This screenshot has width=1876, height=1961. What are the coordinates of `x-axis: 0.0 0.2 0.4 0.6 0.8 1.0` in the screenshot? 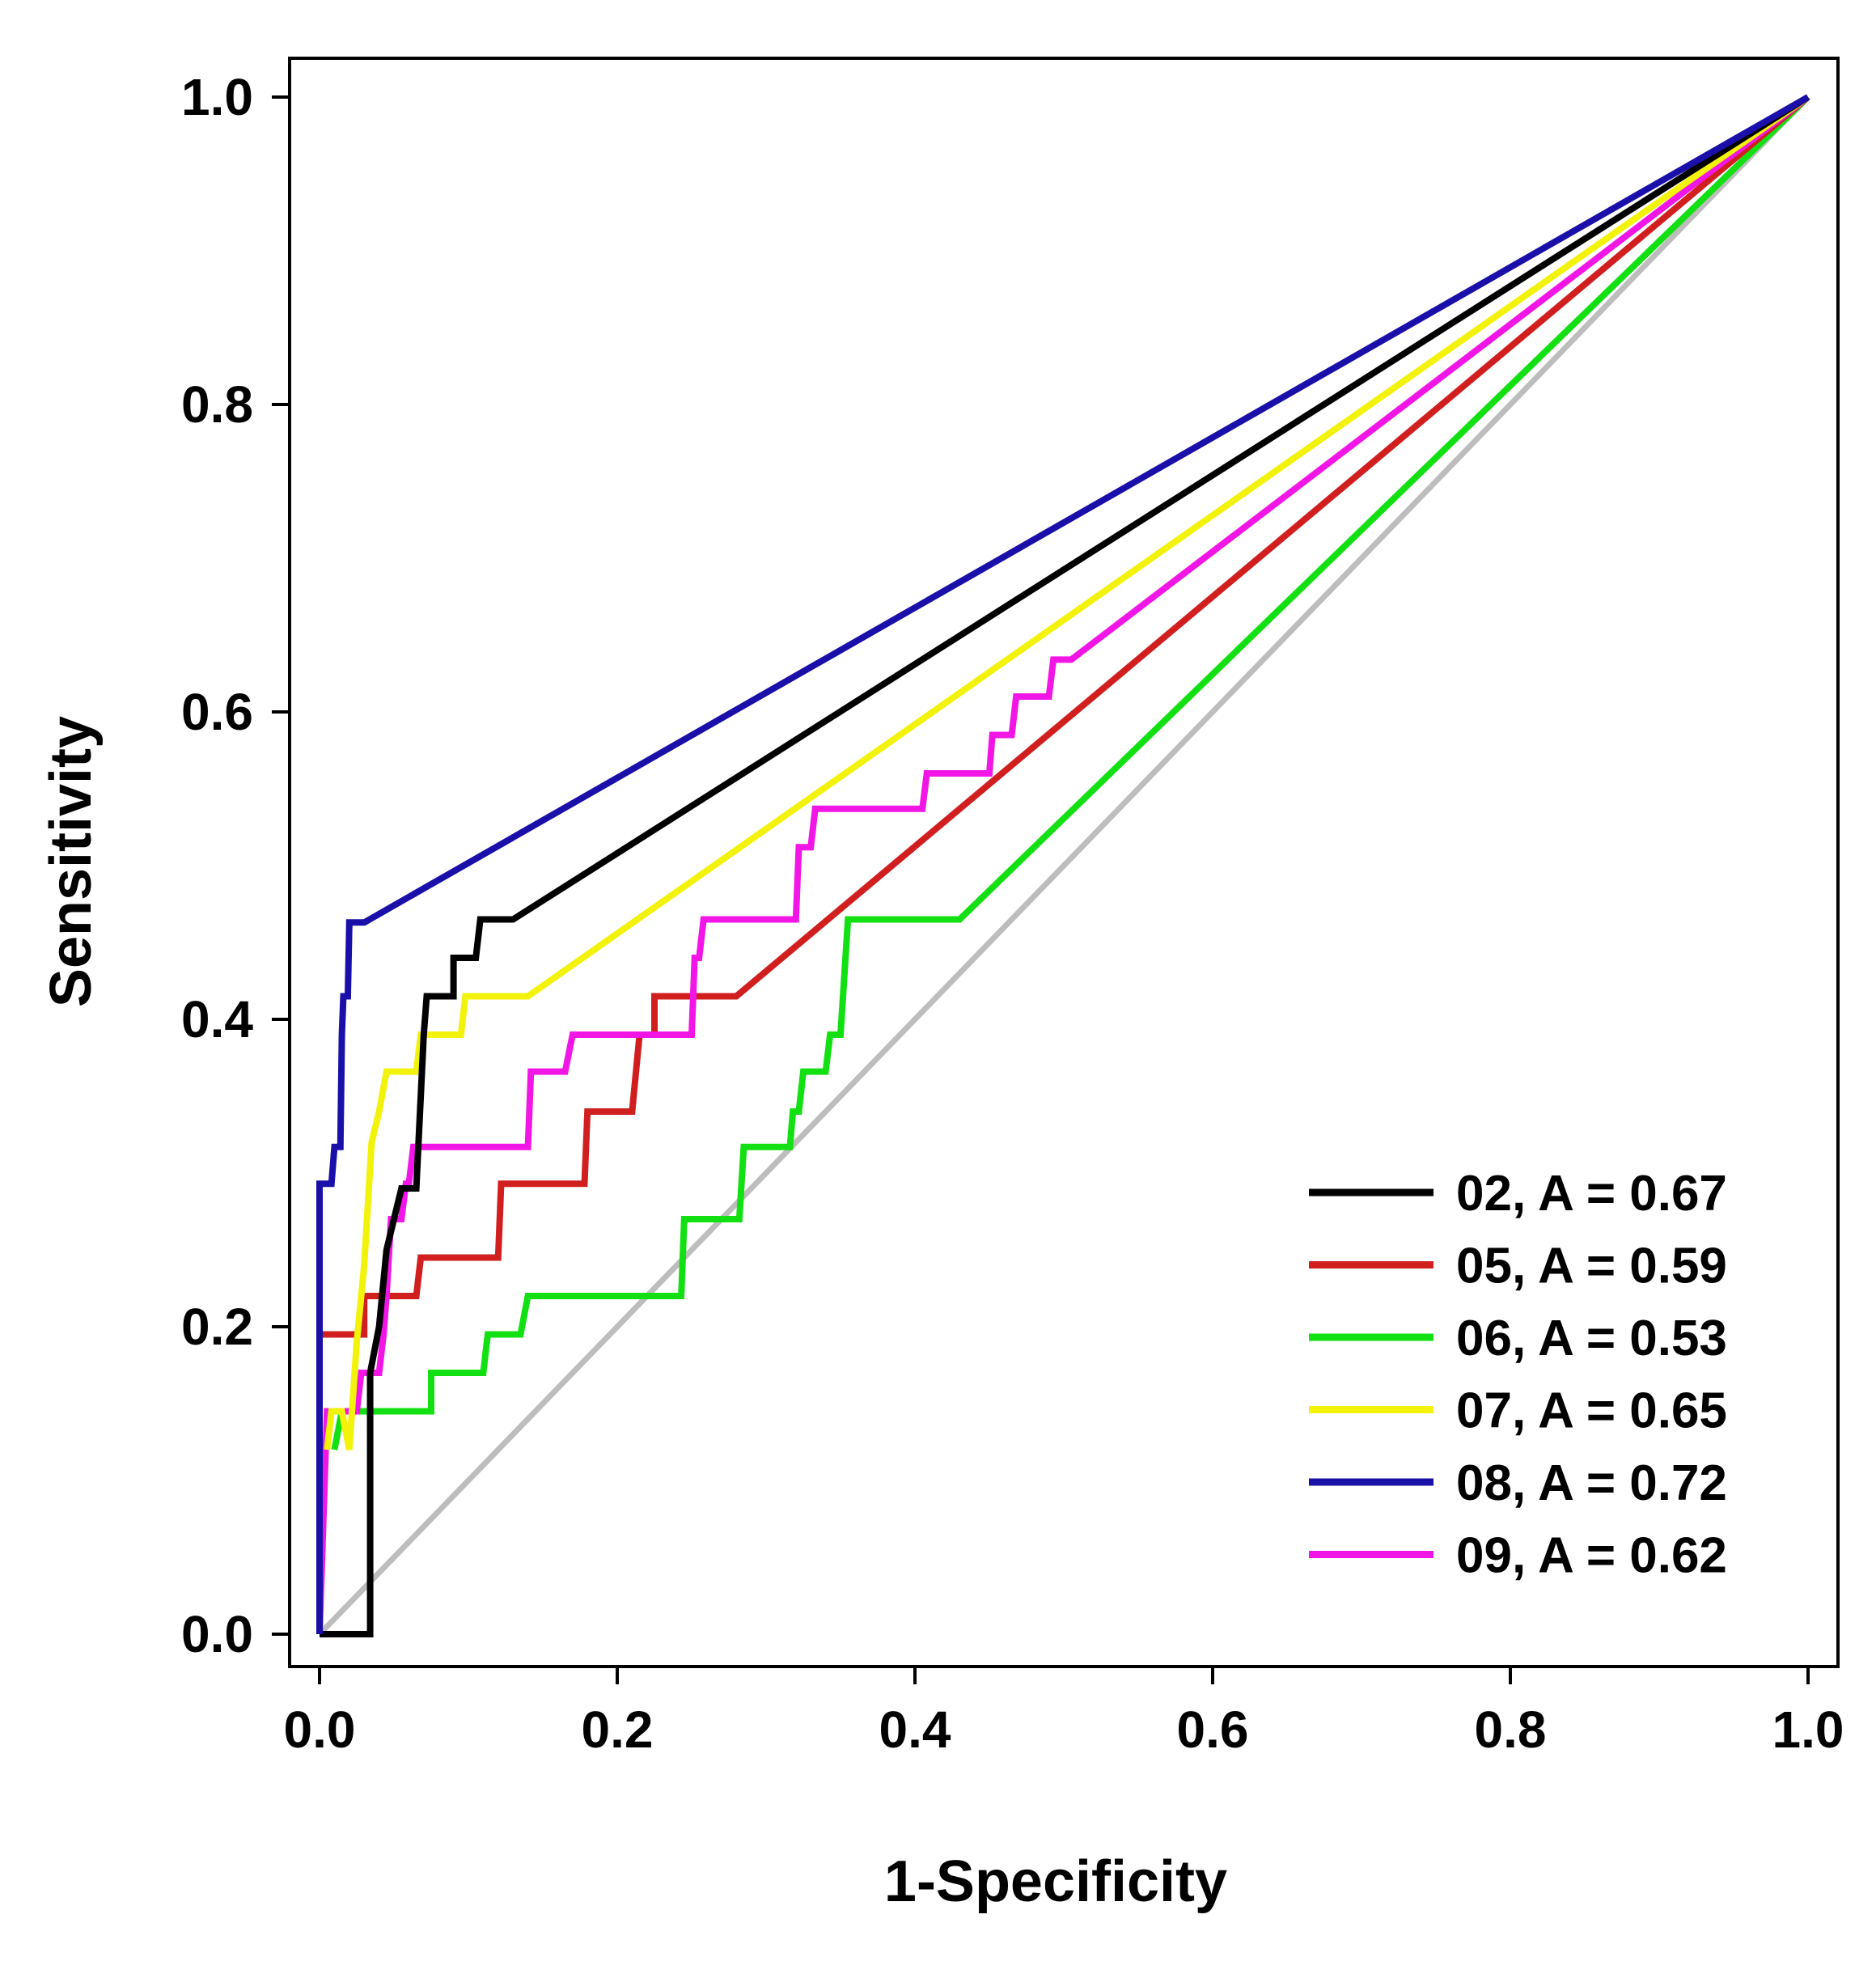 It's located at (1064, 1713).